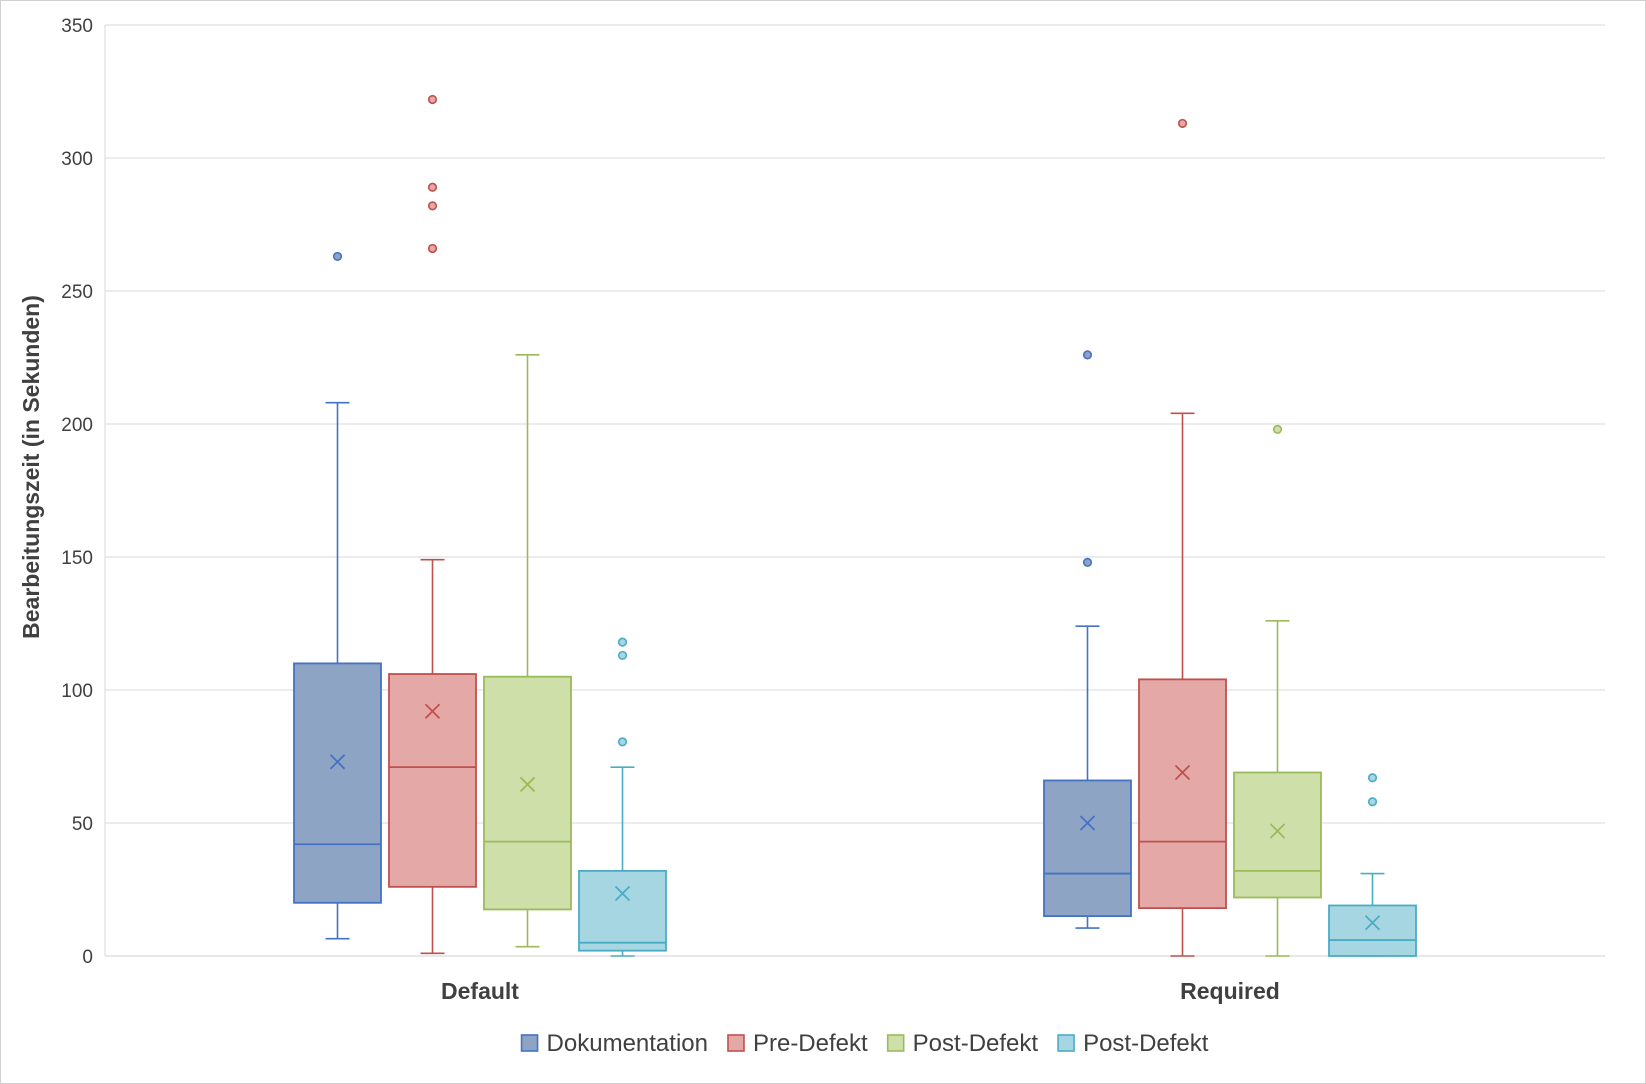 This screenshot has width=1646, height=1084. I want to click on y-tick-label-100: 100, so click(77, 691).